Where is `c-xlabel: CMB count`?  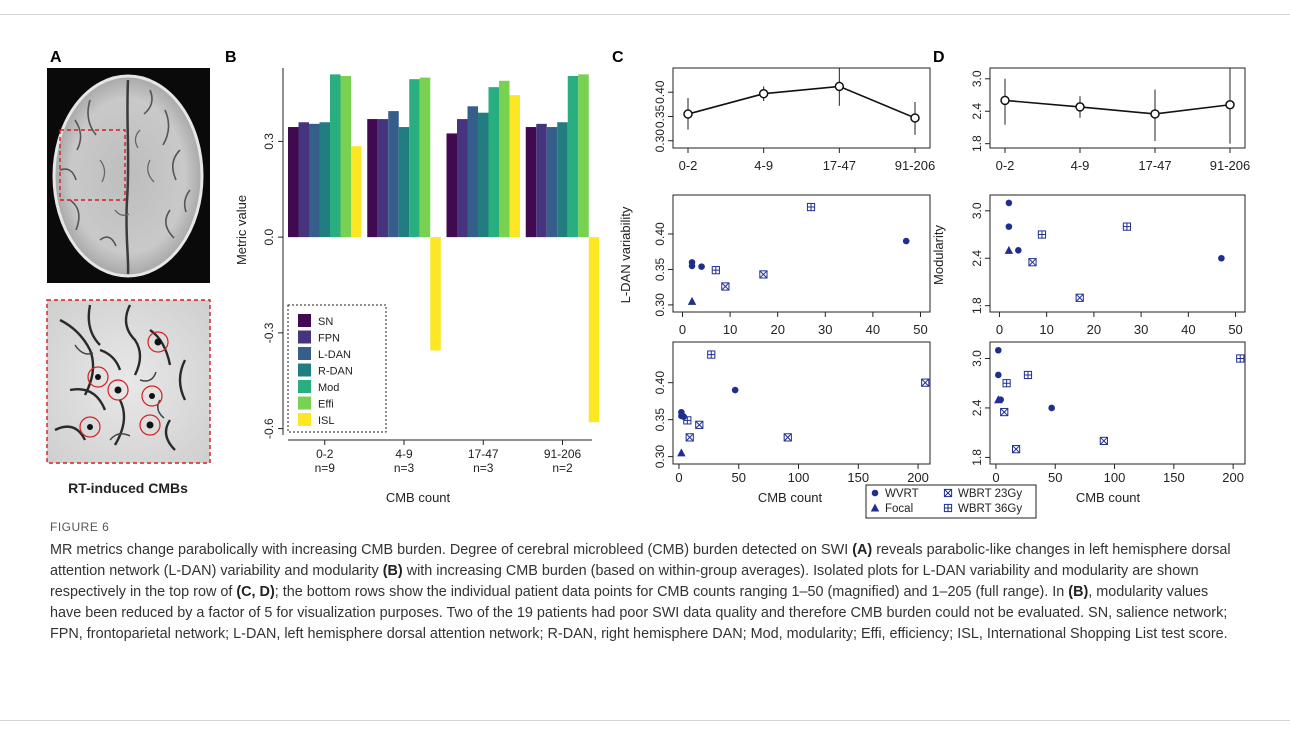 c-xlabel: CMB count is located at coordinates (790, 497).